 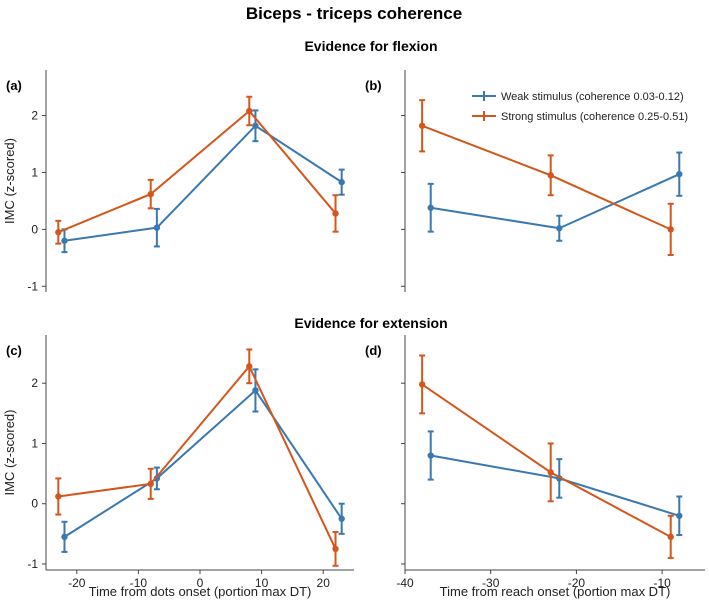 I want to click on legend-label-weak: Weak stimulus (coherence 0.03-0.12), so click(x=592, y=97).